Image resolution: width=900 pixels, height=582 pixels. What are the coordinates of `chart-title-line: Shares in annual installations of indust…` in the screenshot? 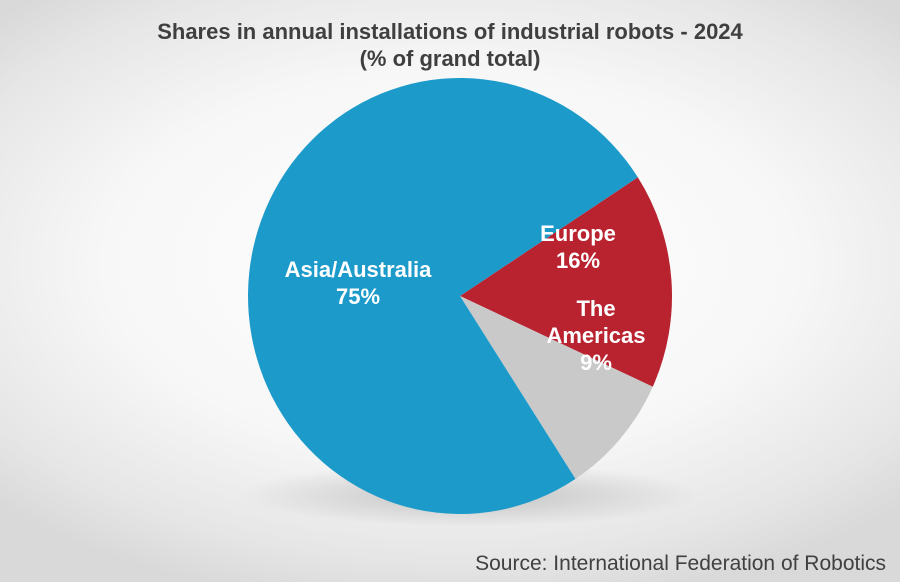 It's located at (450, 31).